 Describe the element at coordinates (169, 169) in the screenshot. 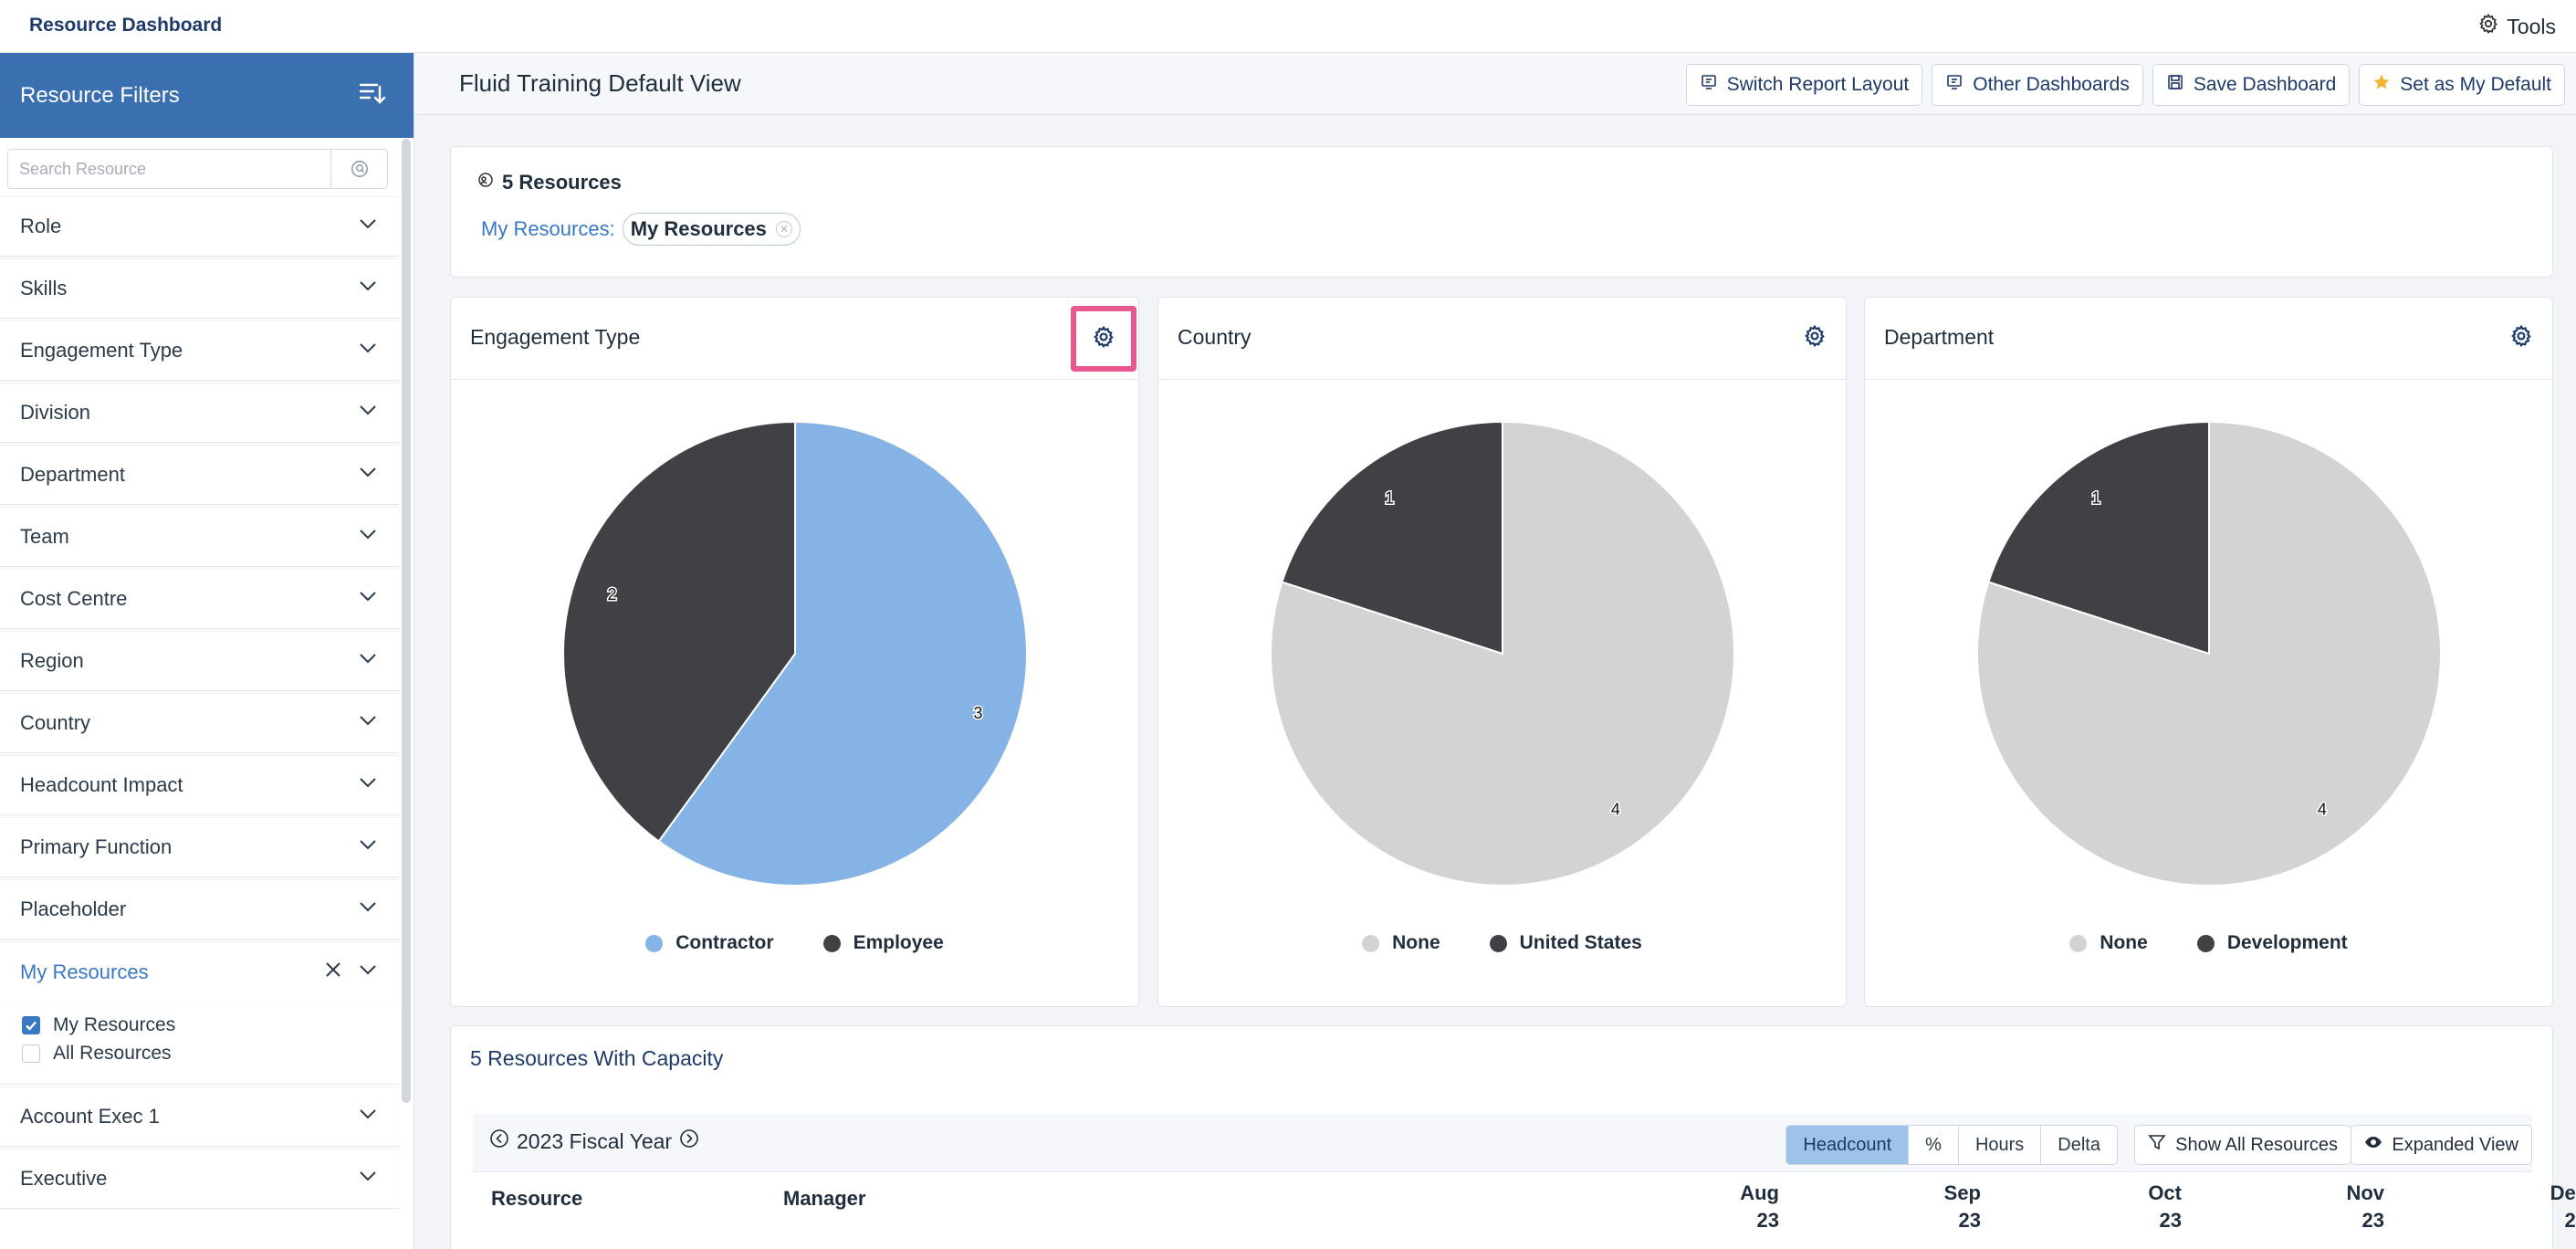

I see `search-input` at that location.